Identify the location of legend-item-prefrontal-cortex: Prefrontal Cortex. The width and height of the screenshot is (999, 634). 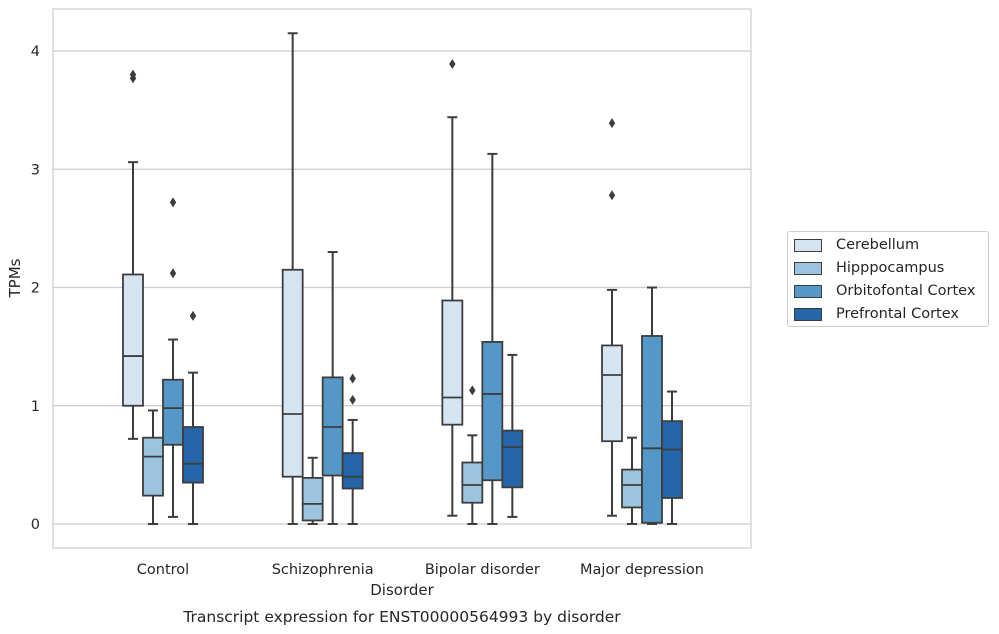
(876, 314).